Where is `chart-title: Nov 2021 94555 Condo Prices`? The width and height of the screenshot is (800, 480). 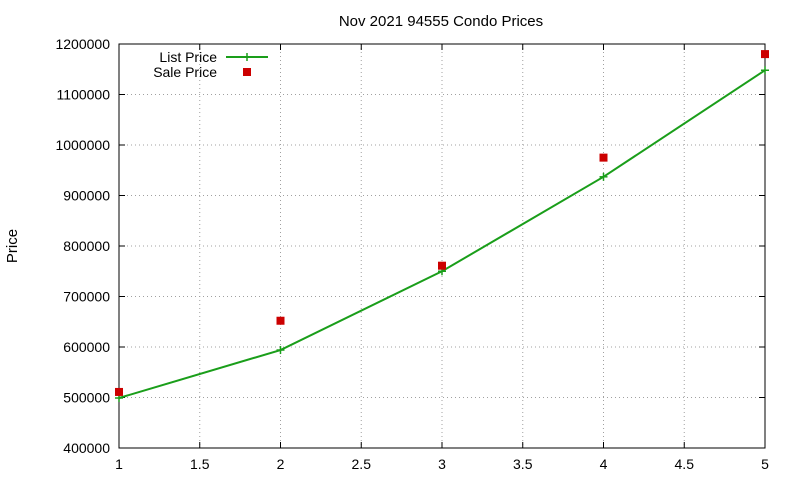
chart-title: Nov 2021 94555 Condo Prices is located at coordinates (441, 21).